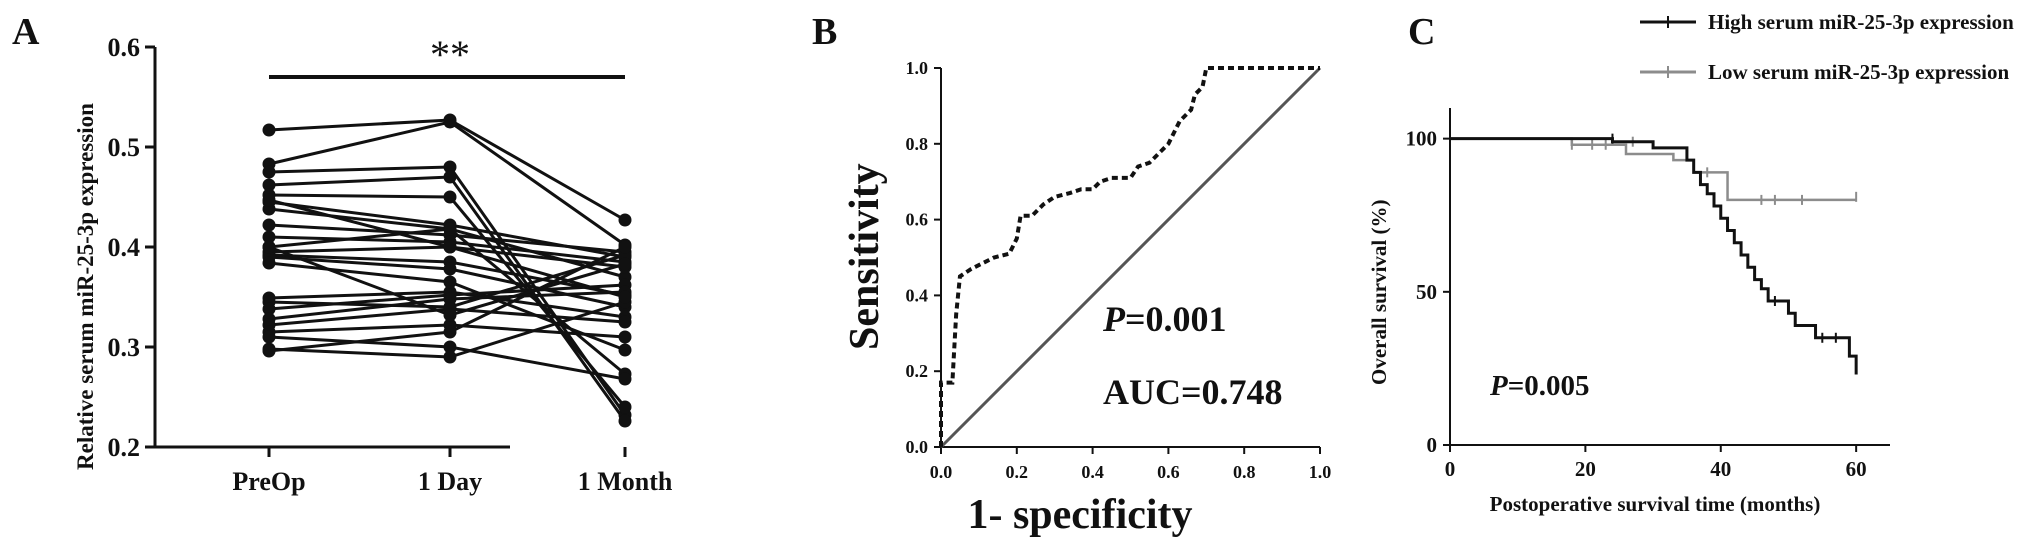  What do you see at coordinates (1244, 472) in the screenshot?
I see `panel-b-xtick-label: 0.8` at bounding box center [1244, 472].